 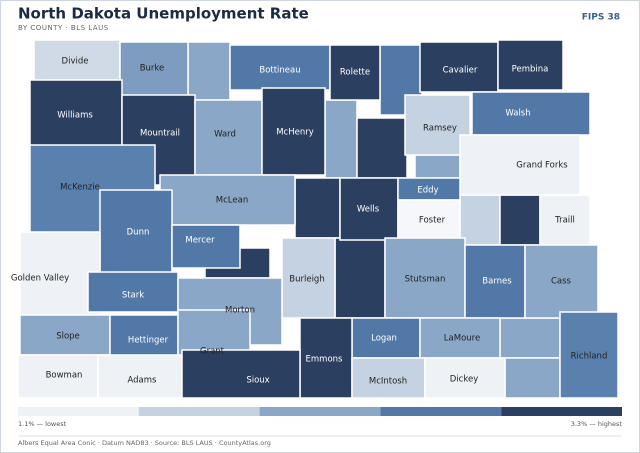 I want to click on county-label: Dunn, so click(x=138, y=233).